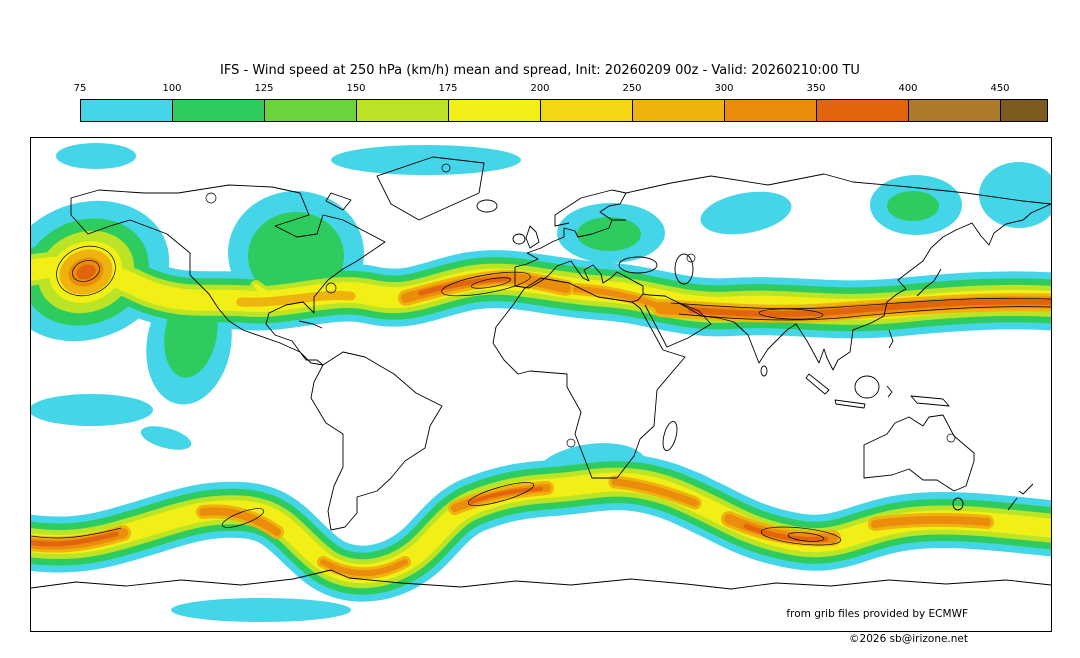 This screenshot has height=658, width=1080. What do you see at coordinates (908, 88) in the screenshot?
I see `colorbar-tick-label: 400` at bounding box center [908, 88].